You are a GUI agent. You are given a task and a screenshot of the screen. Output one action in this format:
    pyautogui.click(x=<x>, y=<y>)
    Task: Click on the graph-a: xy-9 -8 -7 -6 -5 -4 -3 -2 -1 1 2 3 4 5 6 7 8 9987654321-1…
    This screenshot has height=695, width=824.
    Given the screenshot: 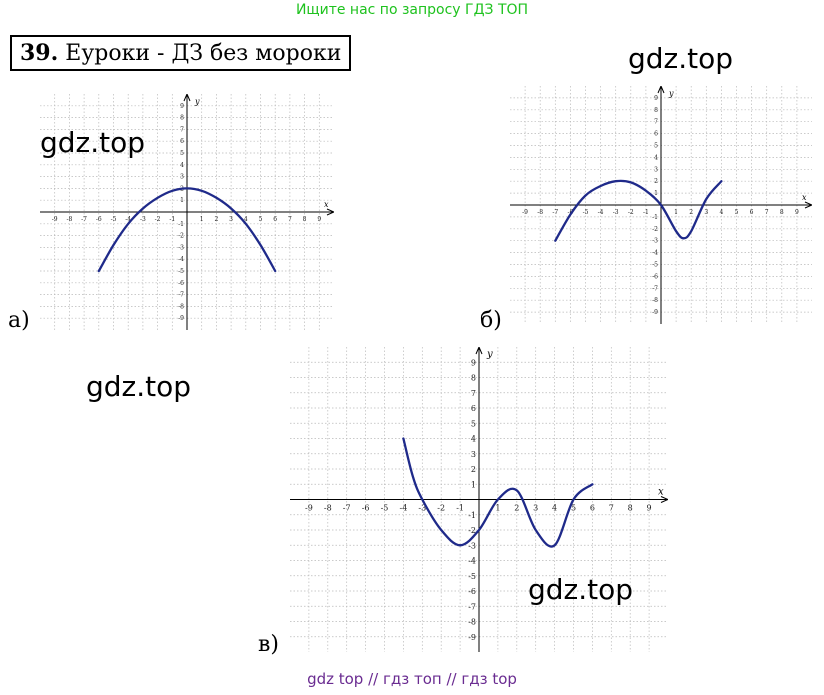 What is the action you would take?
    pyautogui.click(x=187, y=212)
    